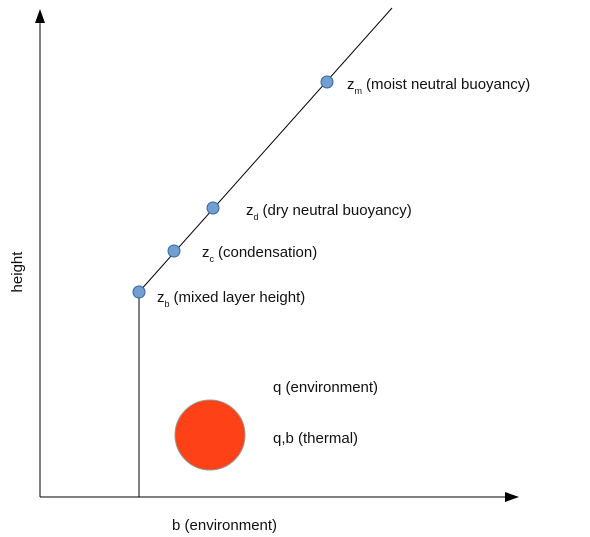  Describe the element at coordinates (240, 297) in the screenshot. I see `label: (mixed layer height)` at that location.